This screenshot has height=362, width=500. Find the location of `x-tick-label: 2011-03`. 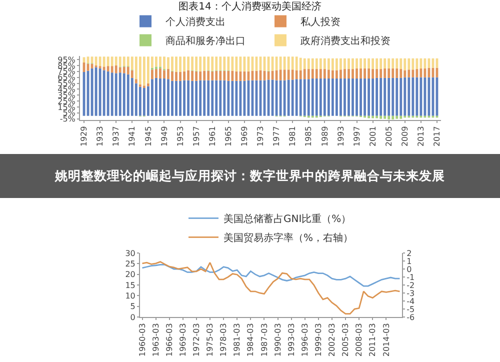

x-tick-label: 2011-03 is located at coordinates (373, 340).